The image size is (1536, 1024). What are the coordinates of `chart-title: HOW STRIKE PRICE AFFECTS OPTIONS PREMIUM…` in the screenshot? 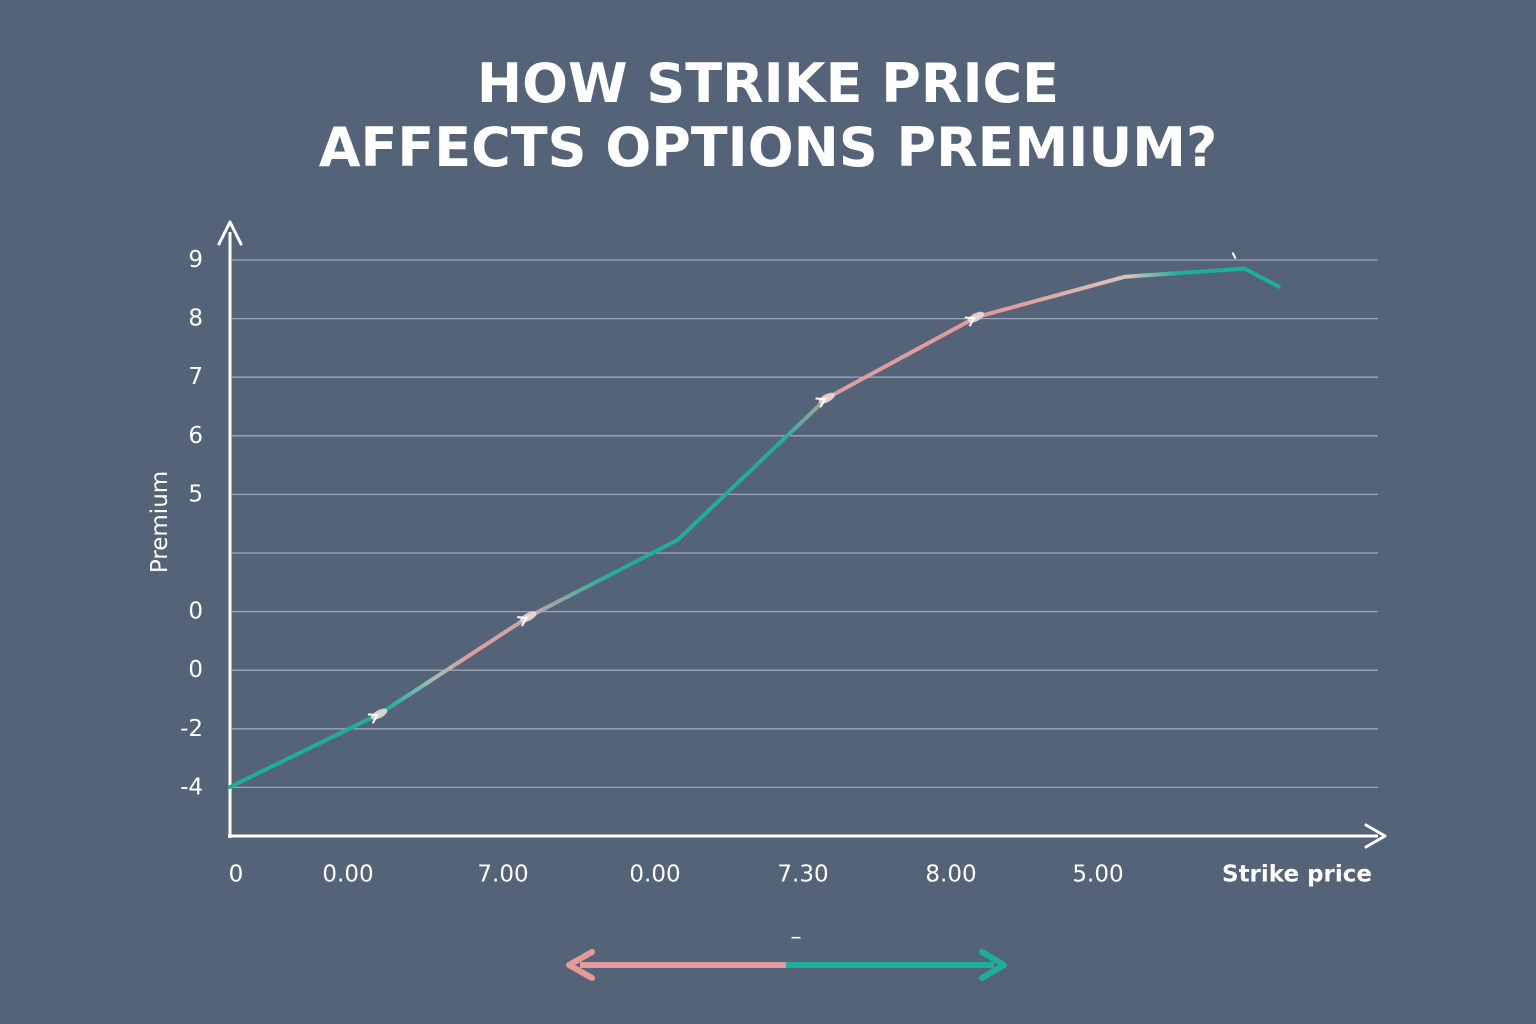 It's located at (768, 116).